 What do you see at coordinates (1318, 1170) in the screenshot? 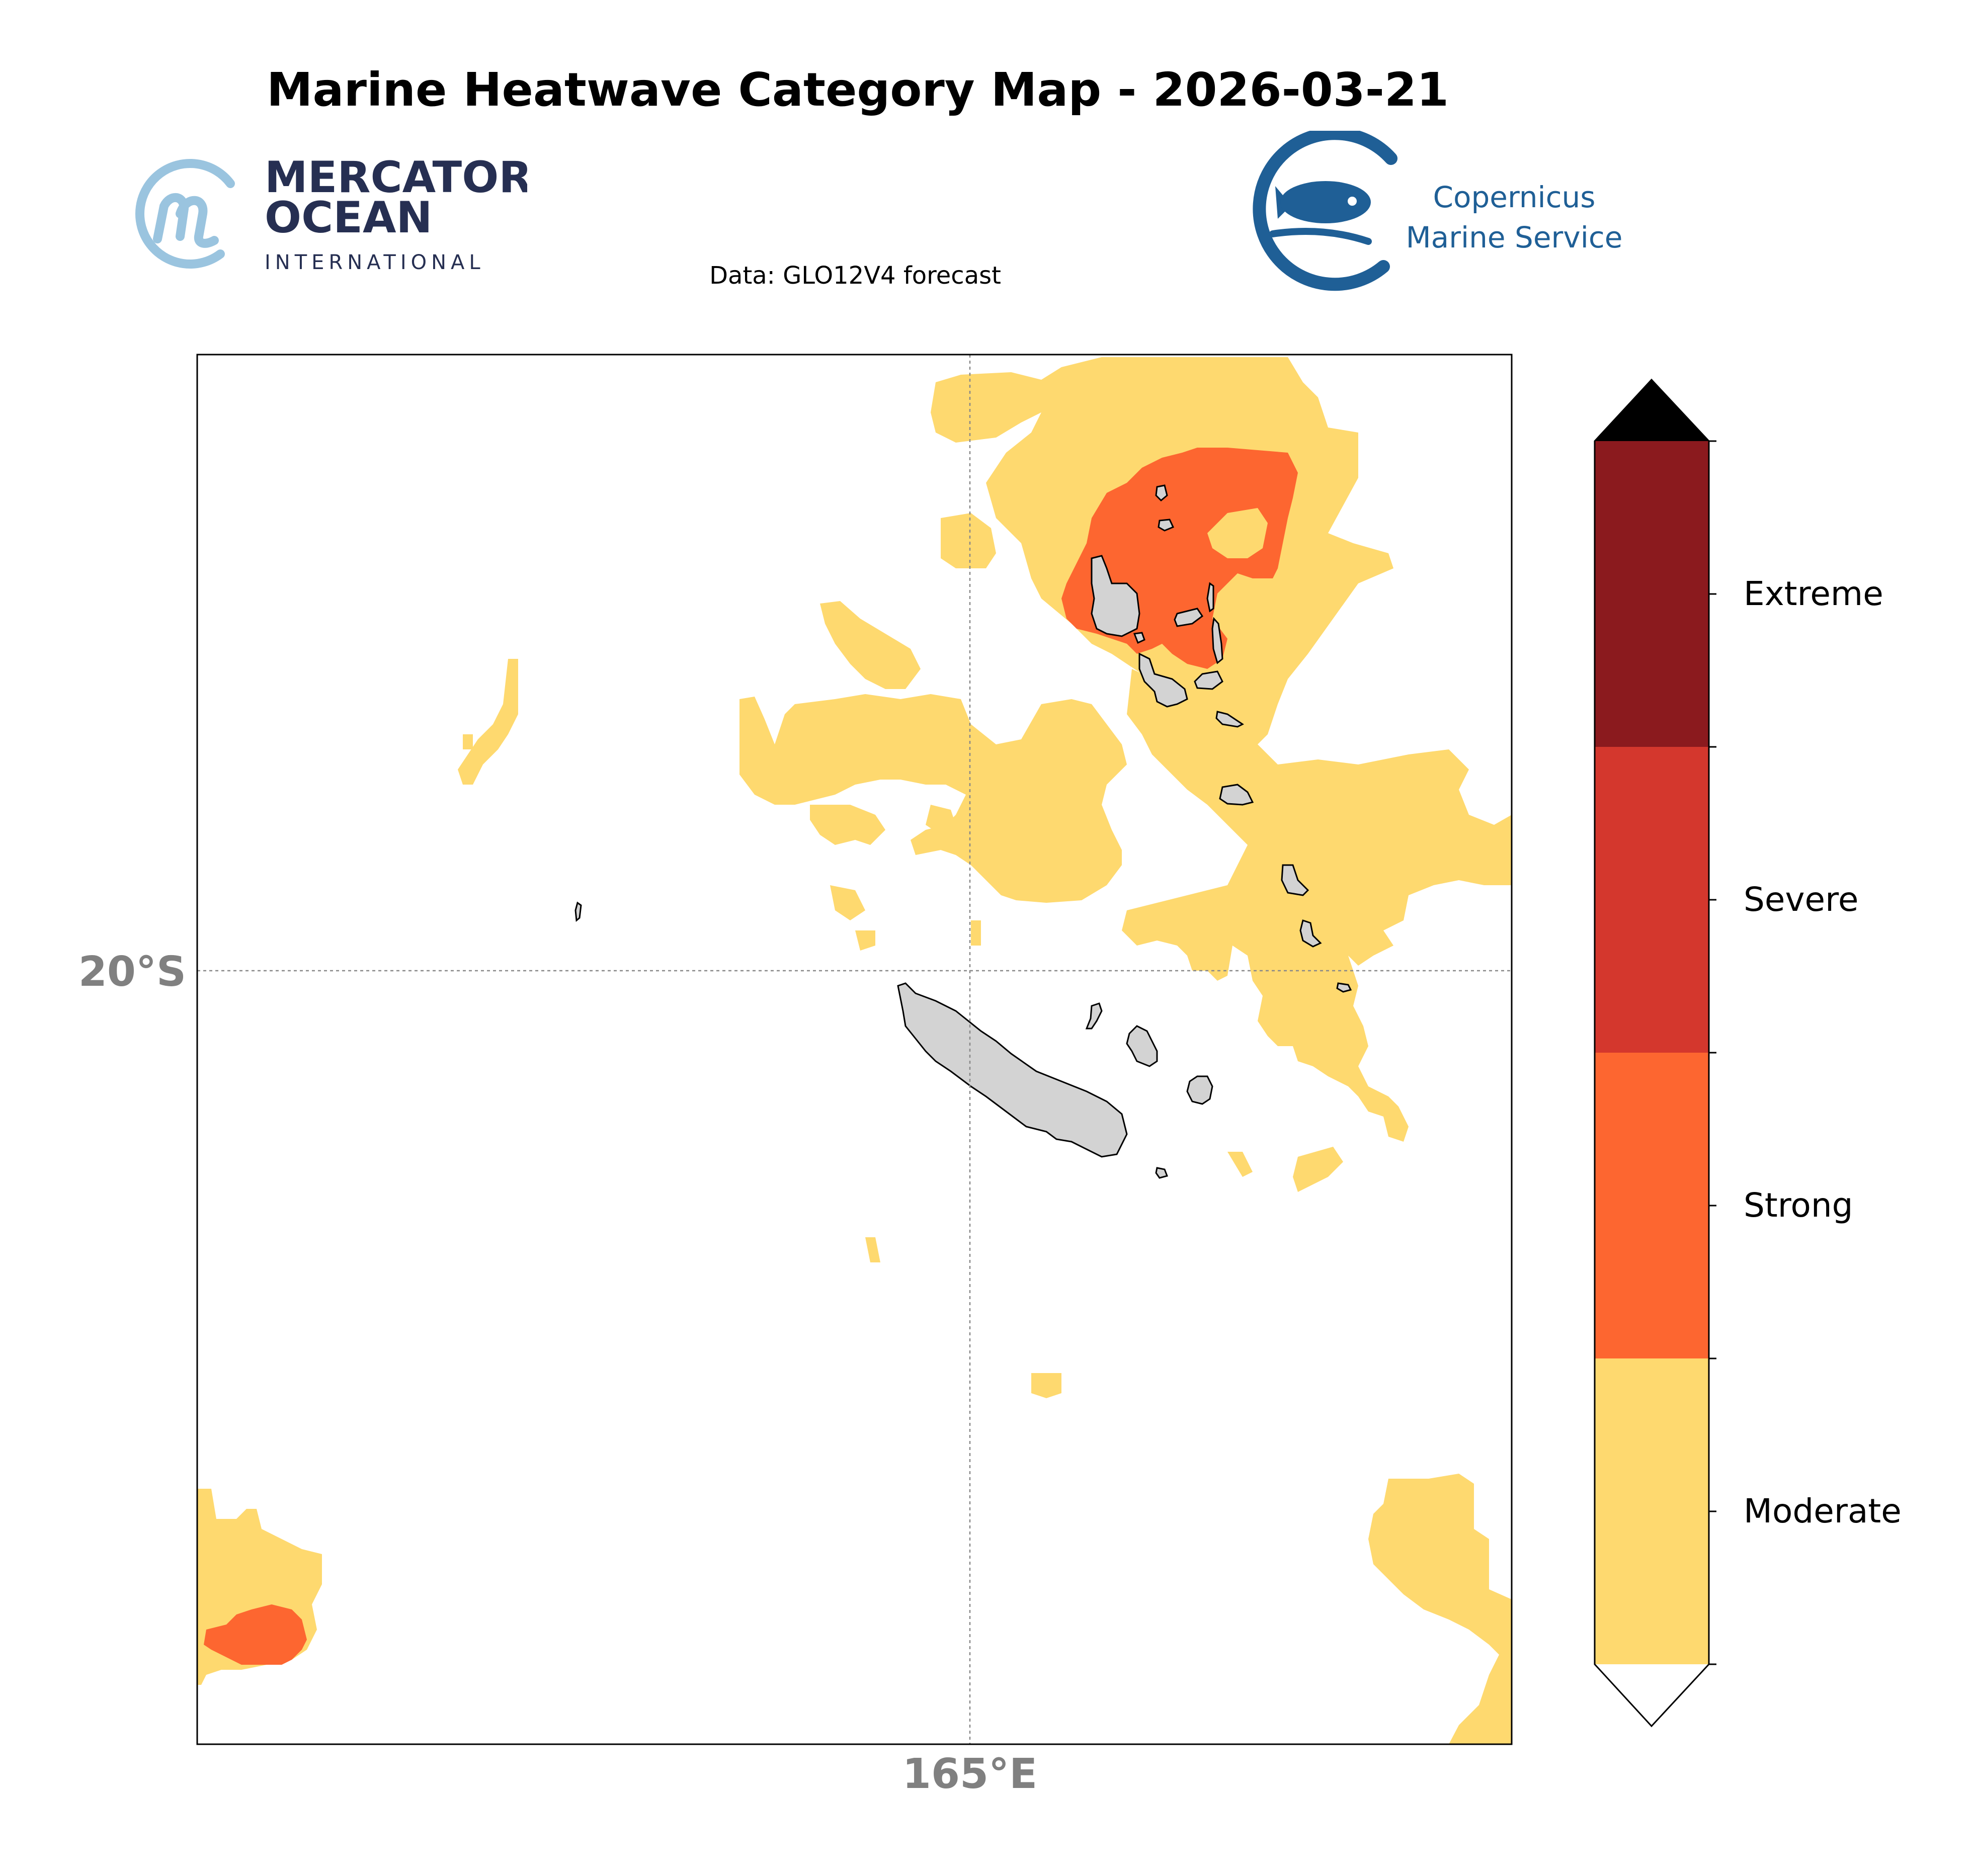
I see `moderate-region-small-i` at bounding box center [1318, 1170].